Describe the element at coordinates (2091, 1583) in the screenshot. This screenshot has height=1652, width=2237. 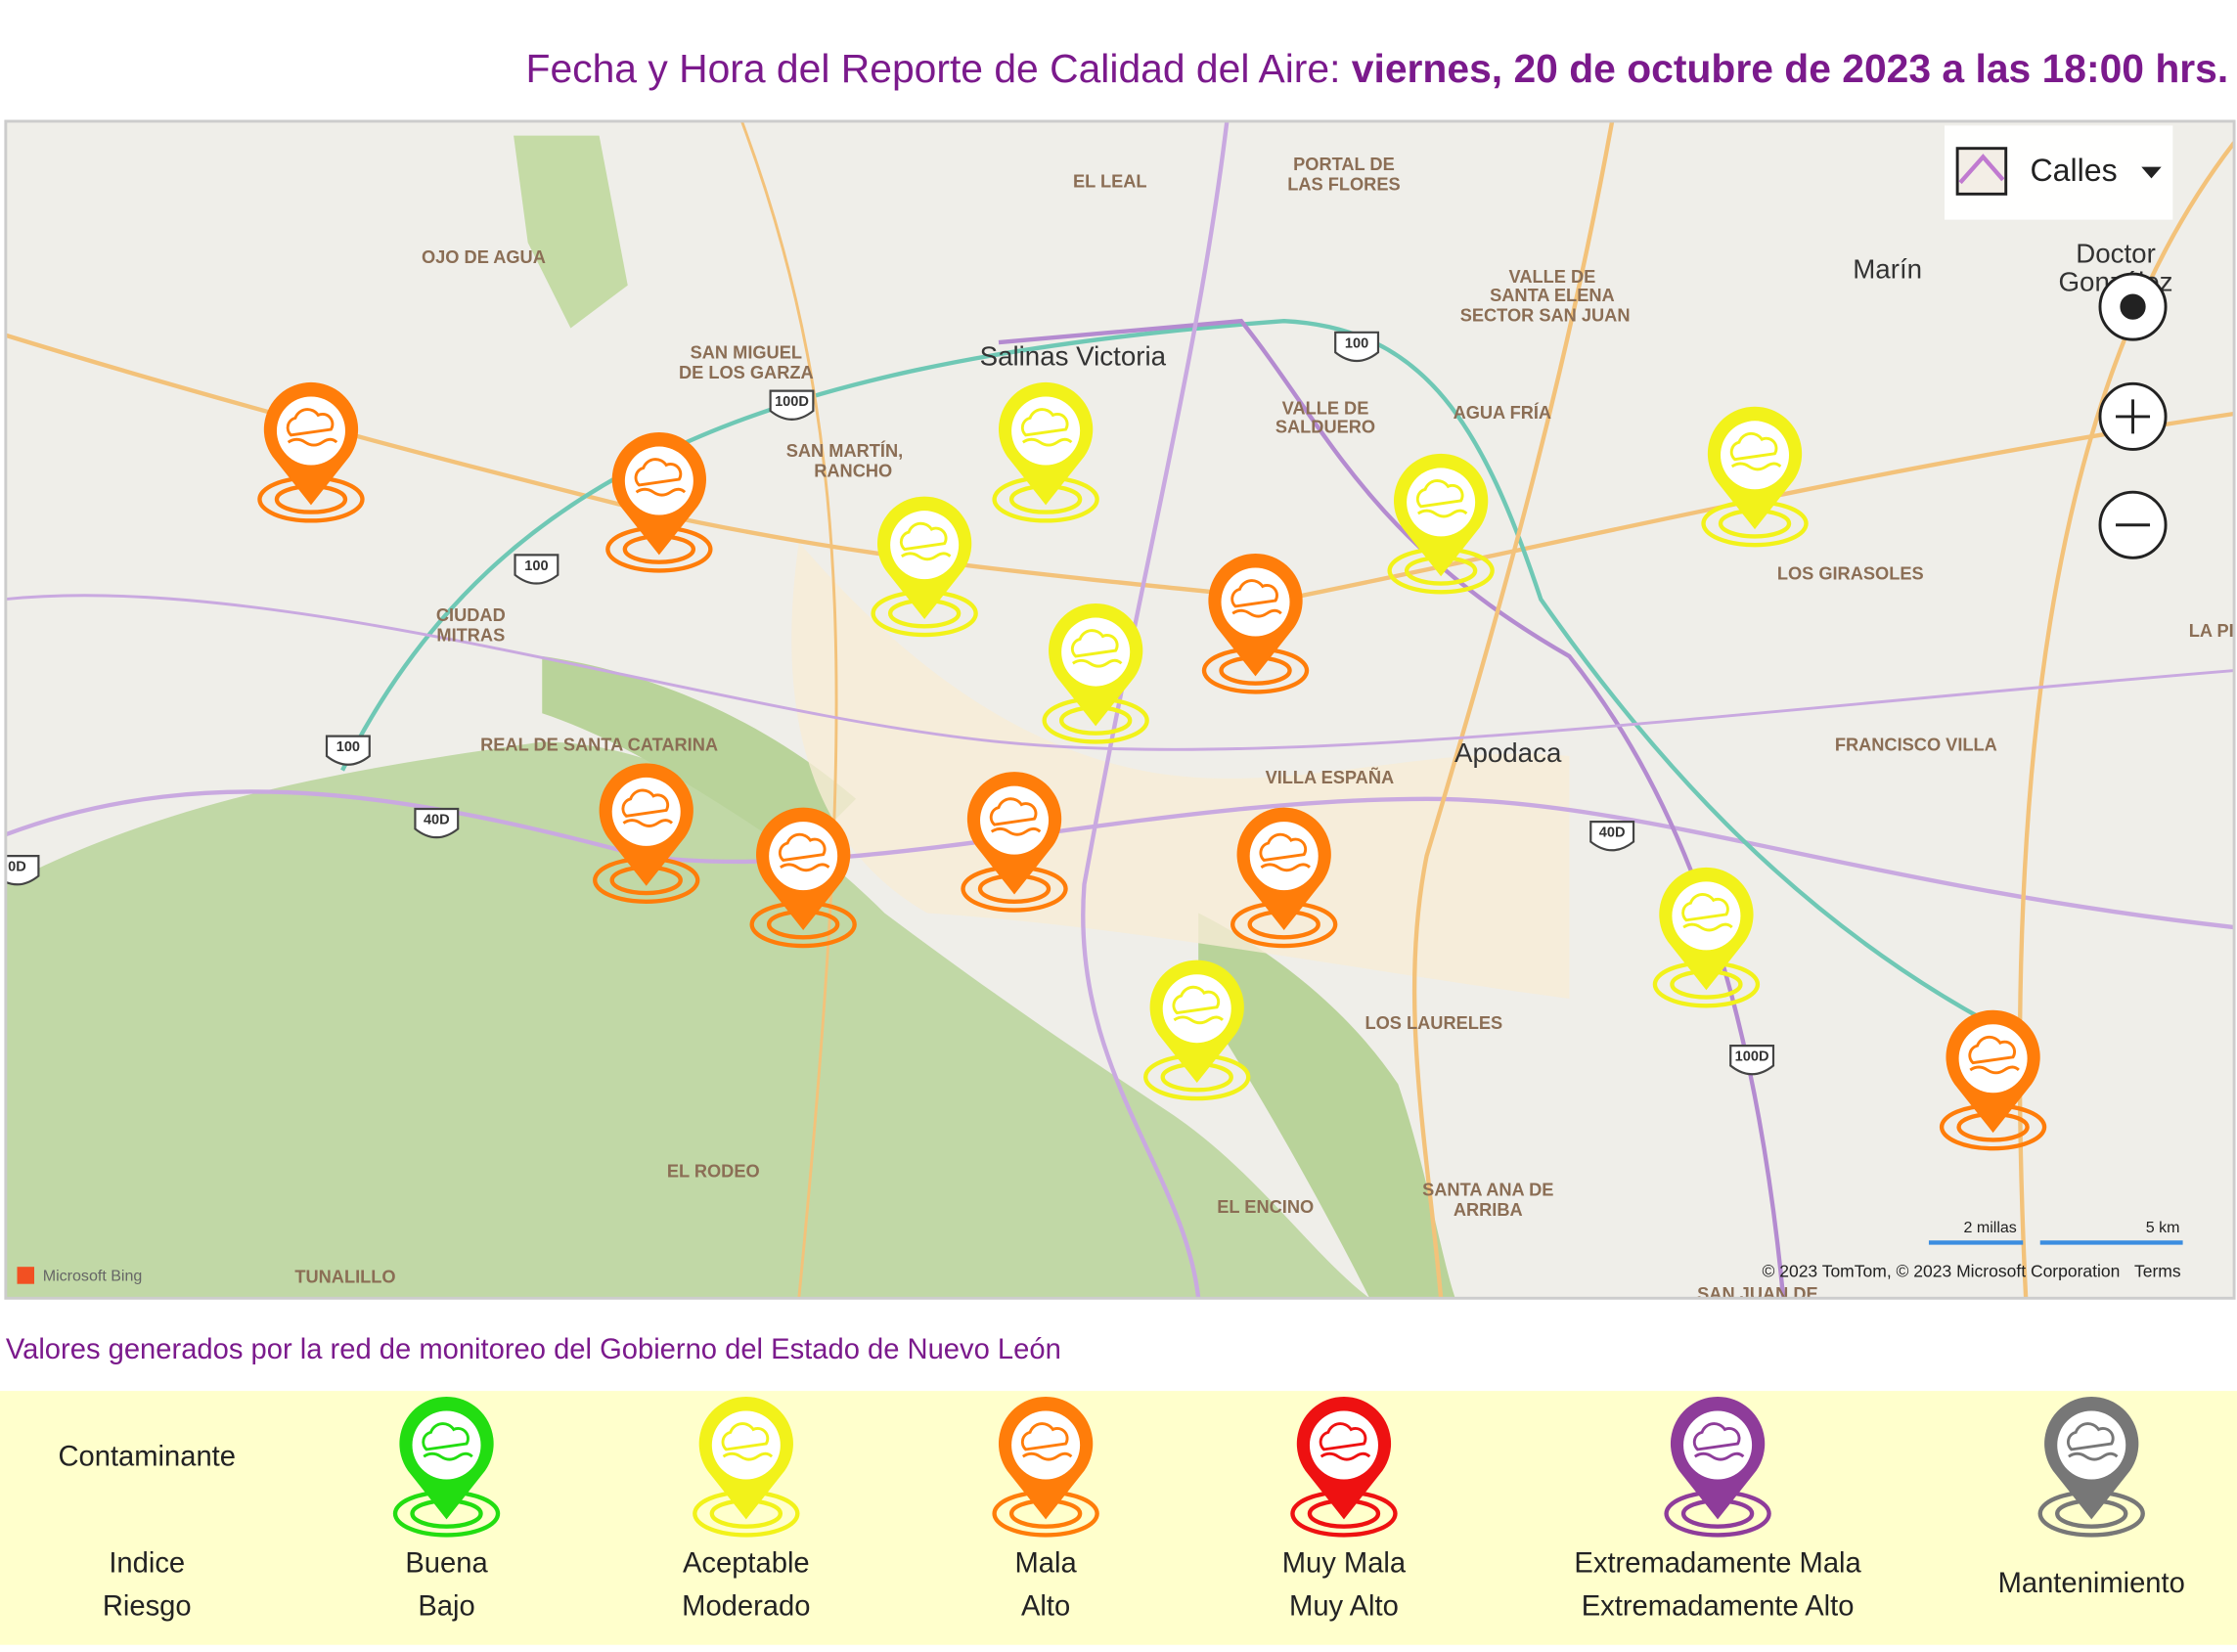
I see `legend-label: Mantenimiento` at that location.